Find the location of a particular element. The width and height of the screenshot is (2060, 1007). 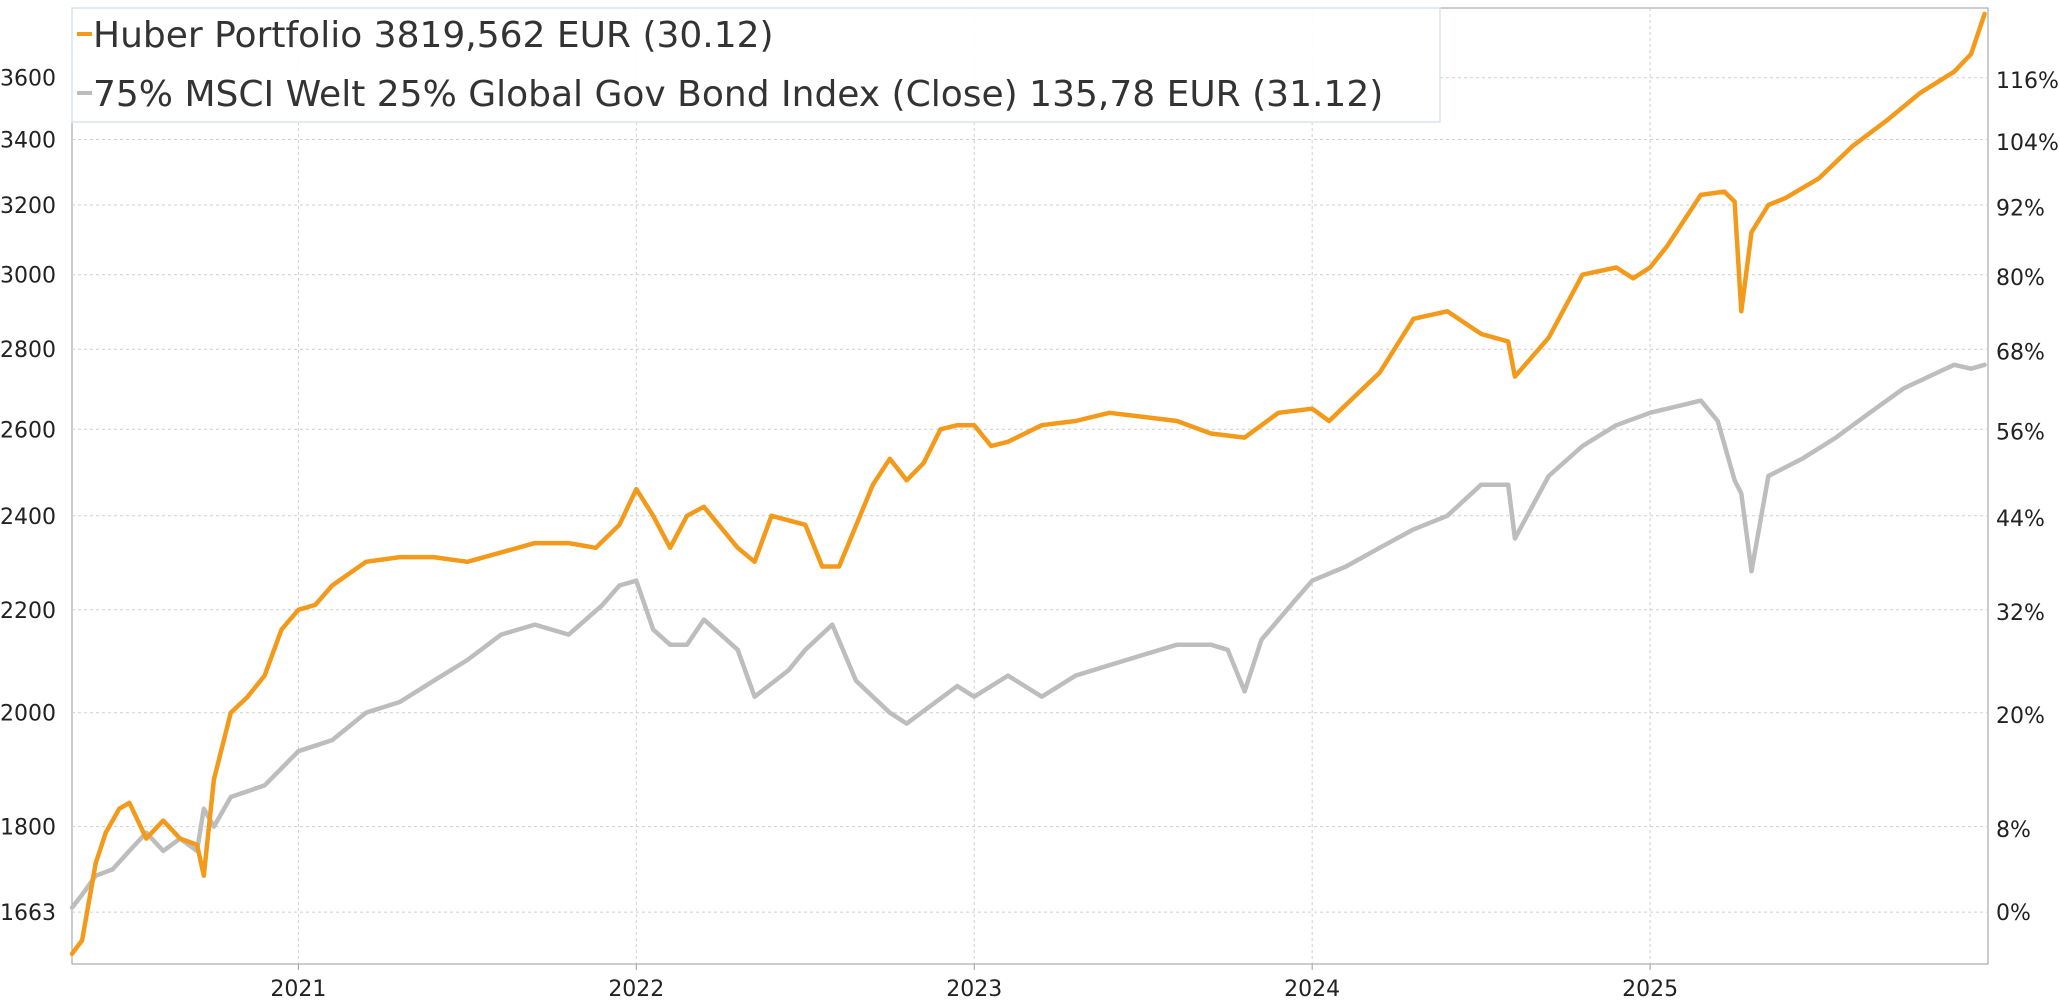

x-tick-label: 2023 is located at coordinates (974, 989).